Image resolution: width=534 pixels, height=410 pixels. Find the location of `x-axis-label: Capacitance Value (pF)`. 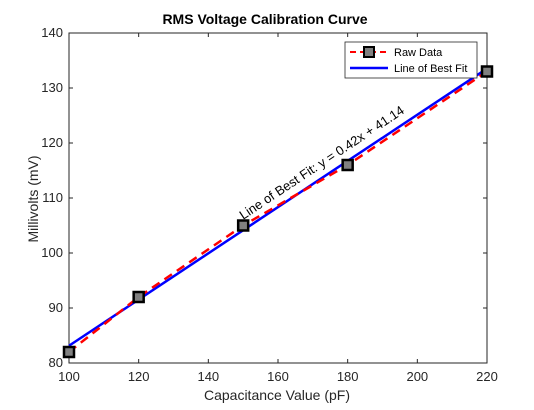

x-axis-label: Capacitance Value (pF) is located at coordinates (277, 395).